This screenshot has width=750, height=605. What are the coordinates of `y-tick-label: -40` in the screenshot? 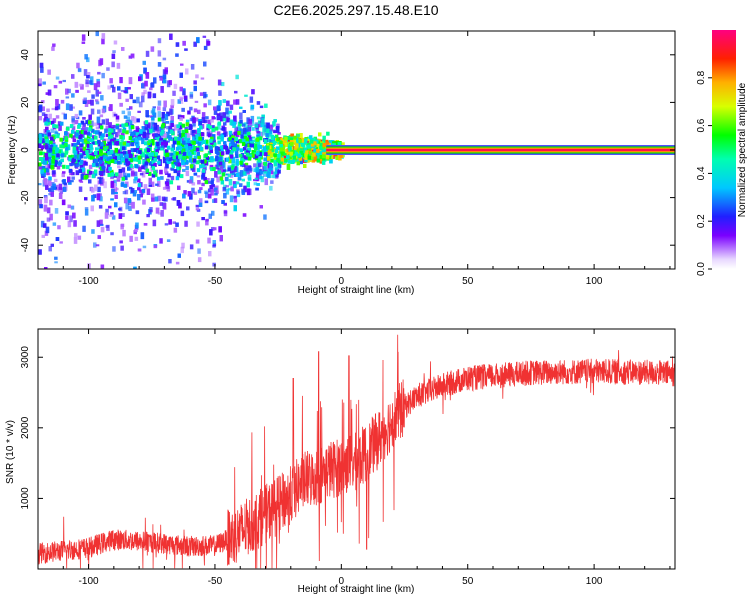 It's located at (25, 245).